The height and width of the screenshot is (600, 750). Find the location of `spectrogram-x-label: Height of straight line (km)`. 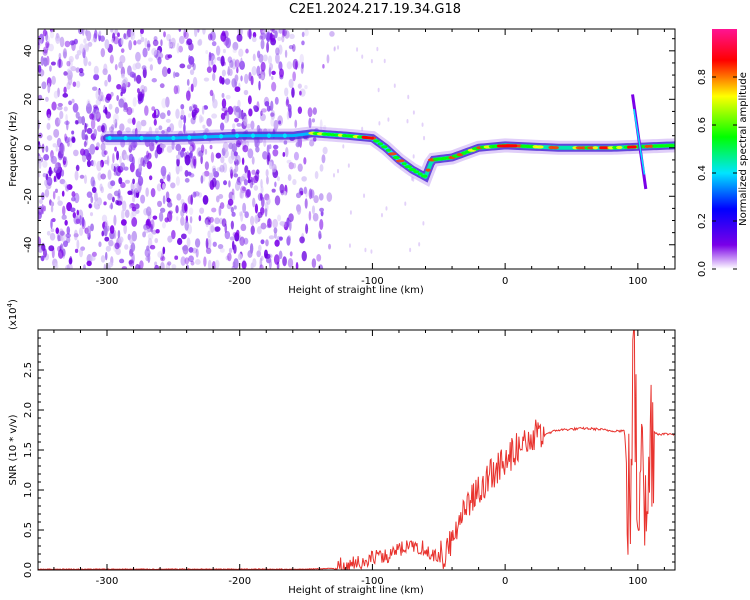

spectrogram-x-label: Height of straight line (km) is located at coordinates (356, 290).